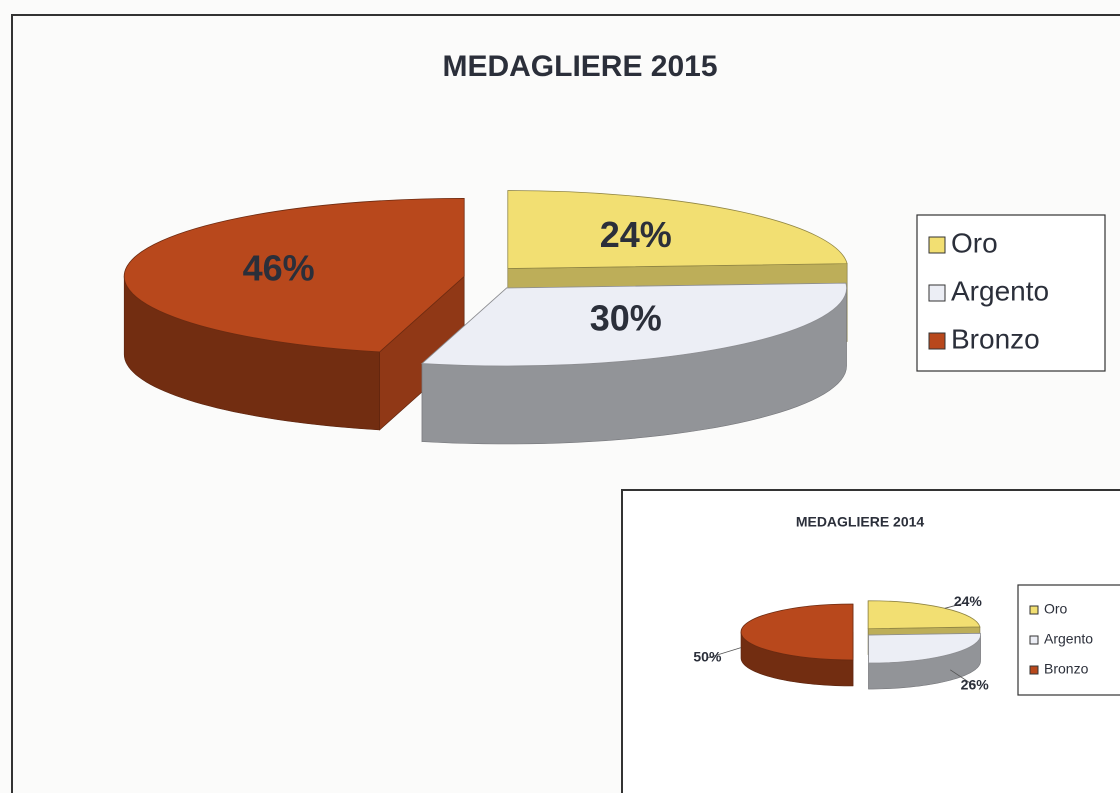 This screenshot has height=793, width=1120. What do you see at coordinates (860, 645) in the screenshot?
I see `pie` at bounding box center [860, 645].